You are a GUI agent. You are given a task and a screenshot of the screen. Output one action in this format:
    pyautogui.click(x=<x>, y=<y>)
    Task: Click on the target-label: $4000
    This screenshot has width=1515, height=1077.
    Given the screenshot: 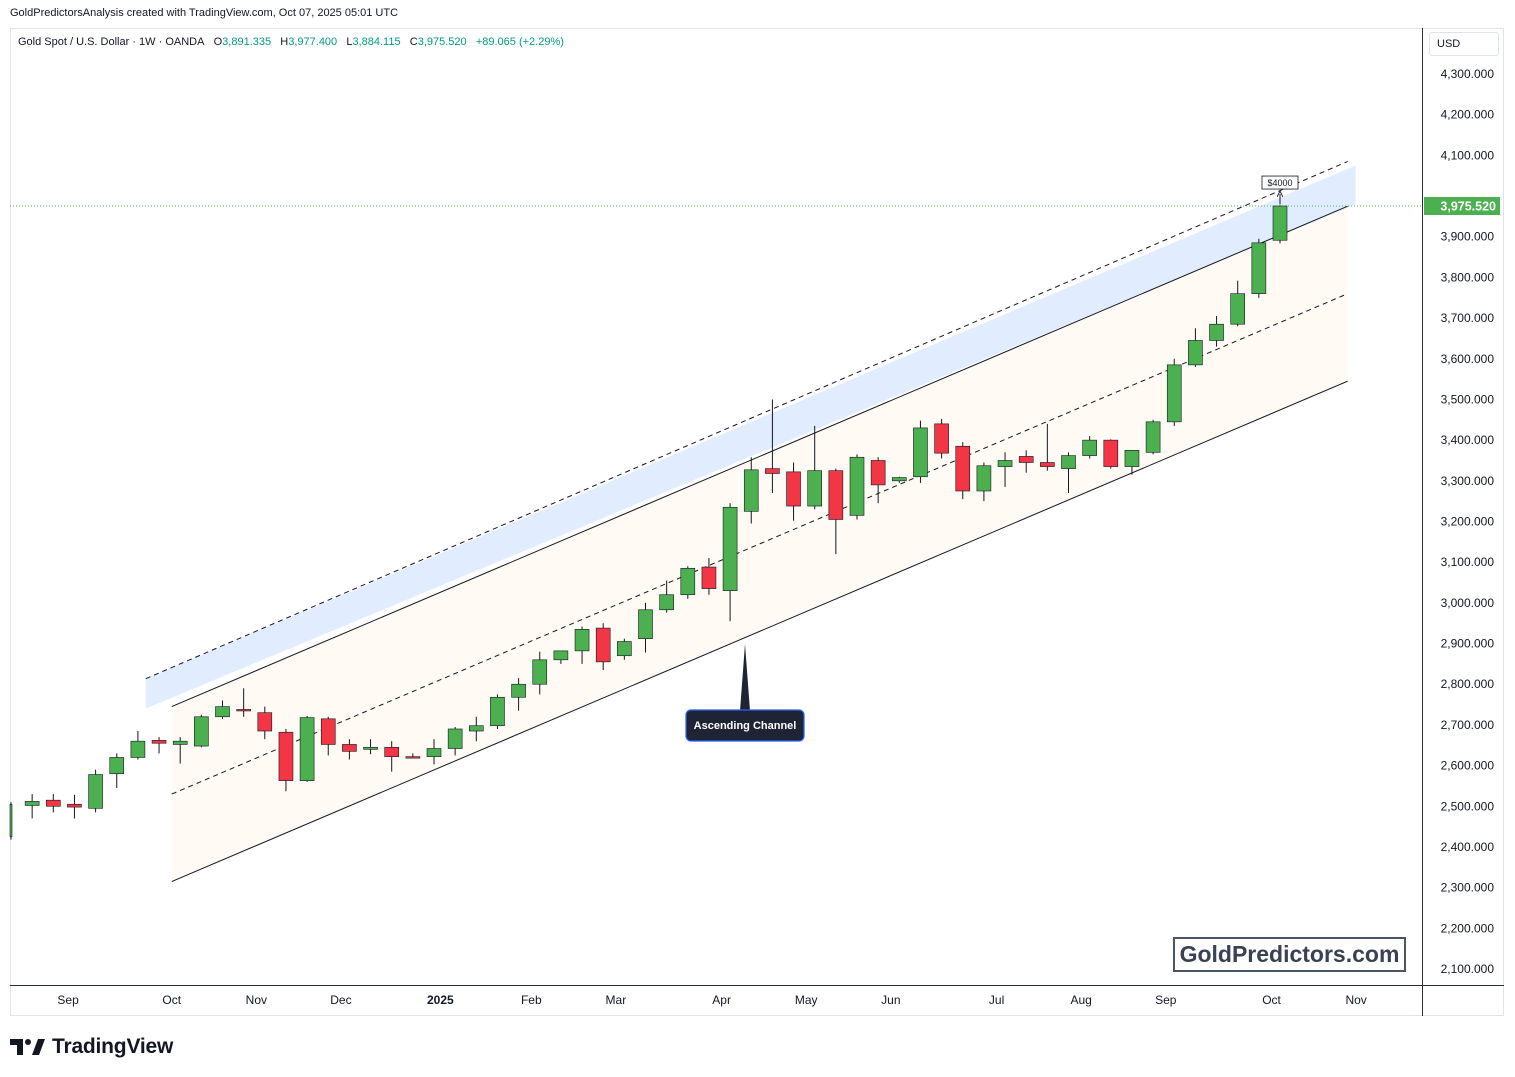 What is the action you would take?
    pyautogui.click(x=1280, y=182)
    